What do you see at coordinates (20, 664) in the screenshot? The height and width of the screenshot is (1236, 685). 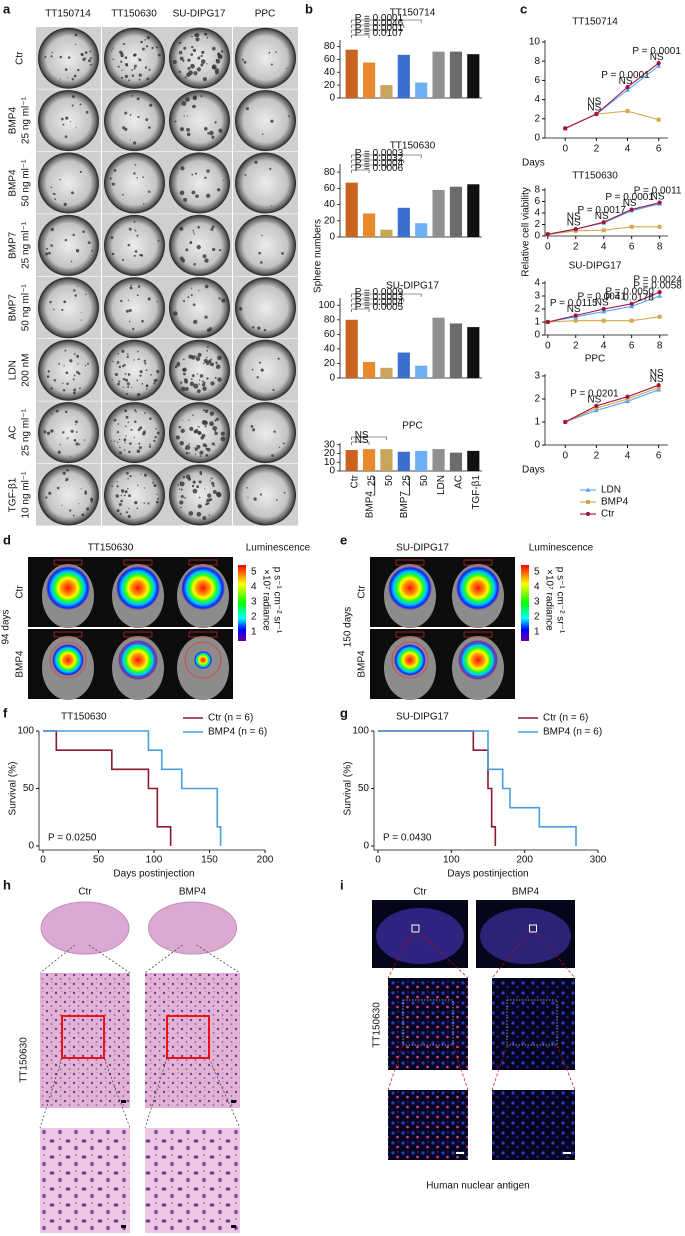 I see `row-label: BMP4` at bounding box center [20, 664].